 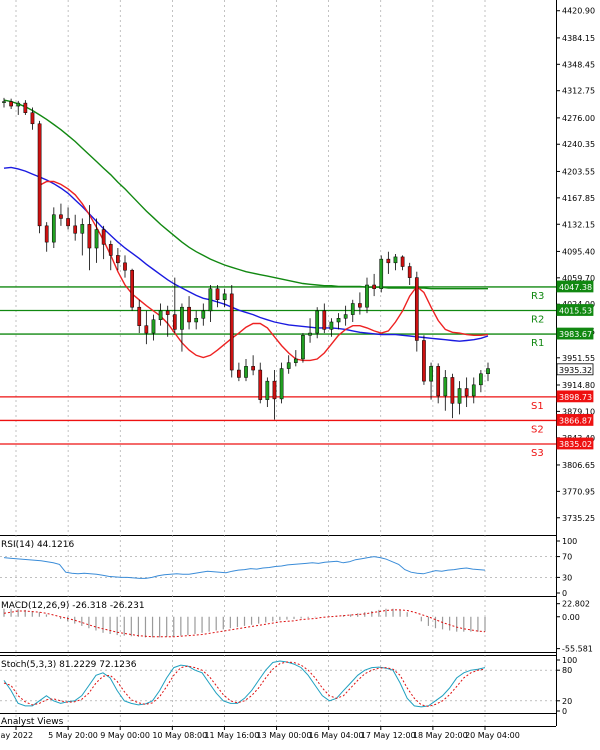 What do you see at coordinates (575, 396) in the screenshot?
I see `price-tag-s1: 3898.73` at bounding box center [575, 396].